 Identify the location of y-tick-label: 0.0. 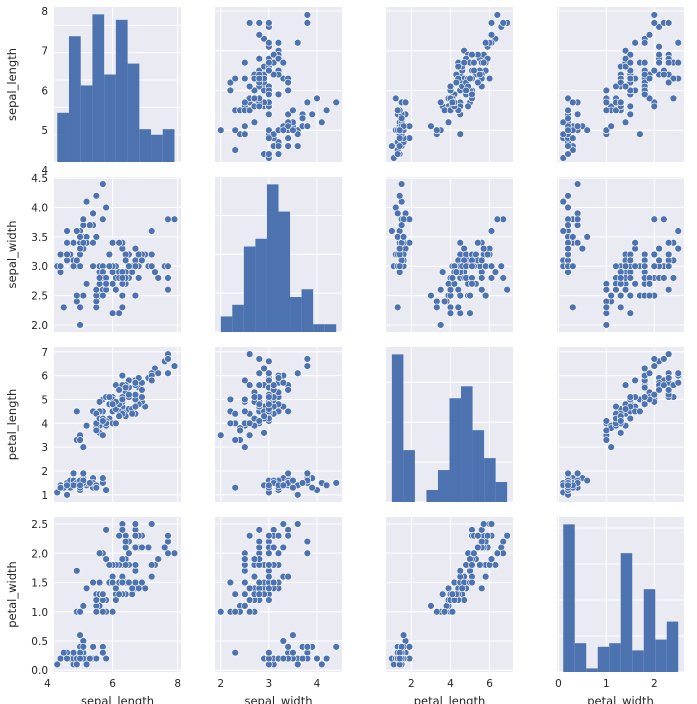
(39, 671).